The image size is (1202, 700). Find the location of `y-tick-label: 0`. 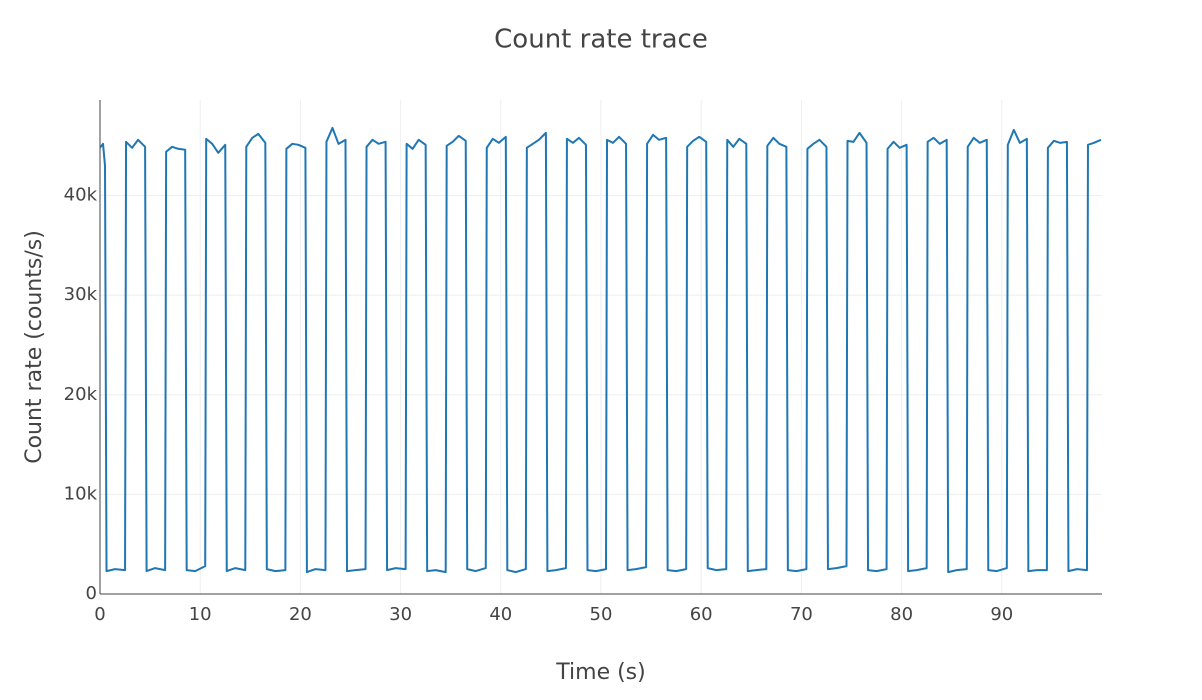

y-tick-label: 0 is located at coordinates (91, 593).